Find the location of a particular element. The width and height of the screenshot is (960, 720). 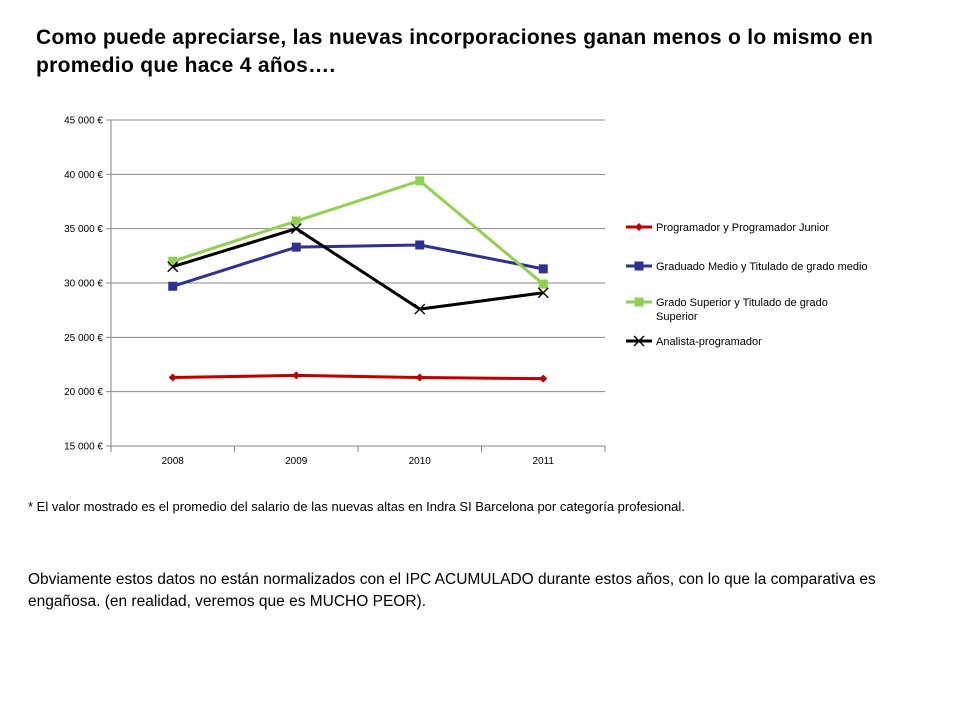

legend-label: Superior is located at coordinates (677, 317).